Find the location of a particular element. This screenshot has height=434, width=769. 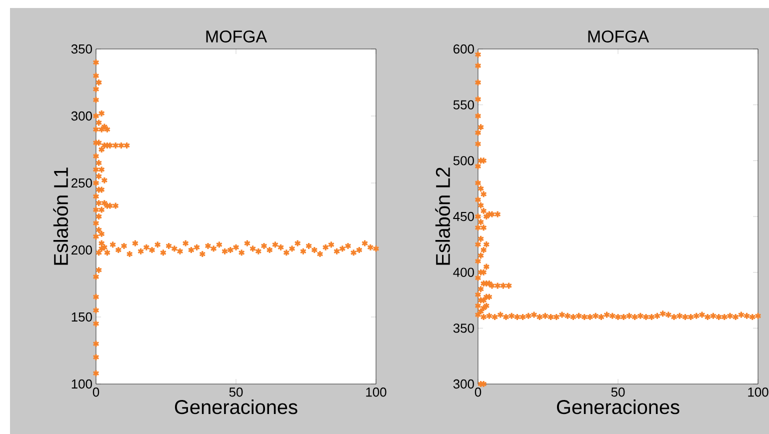

y-tick-label: 250 is located at coordinates (82, 183).